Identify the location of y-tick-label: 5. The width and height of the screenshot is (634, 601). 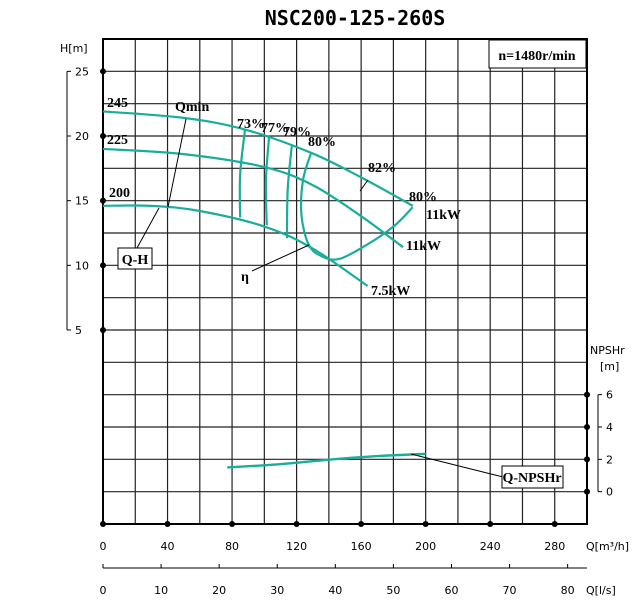
(78, 330).